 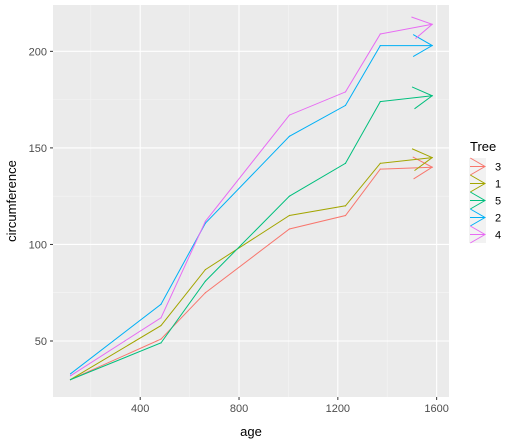 I want to click on x-tick-label: 1600, so click(x=436, y=409).